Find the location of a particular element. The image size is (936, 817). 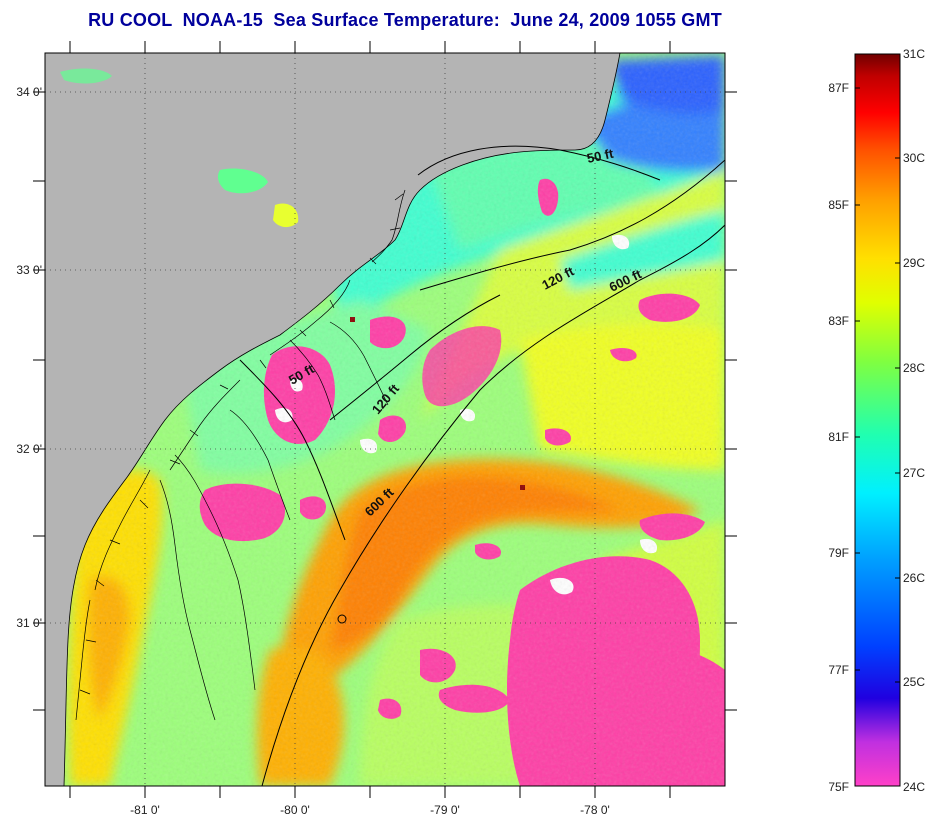

contour-label-50ft-north: 50 ft is located at coordinates (601, 156).